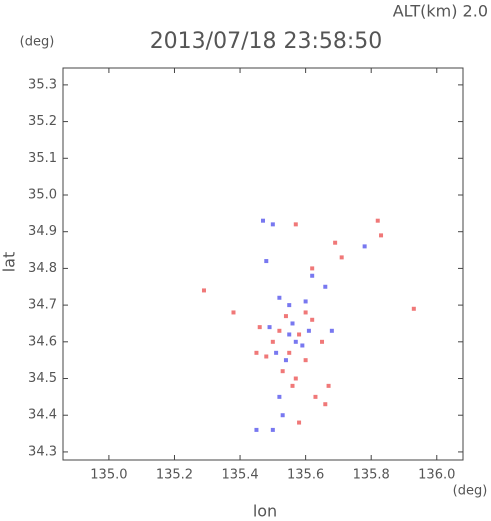 This screenshot has height=521, width=491. What do you see at coordinates (42, 341) in the screenshot?
I see `y-tick-label: 34.6` at bounding box center [42, 341].